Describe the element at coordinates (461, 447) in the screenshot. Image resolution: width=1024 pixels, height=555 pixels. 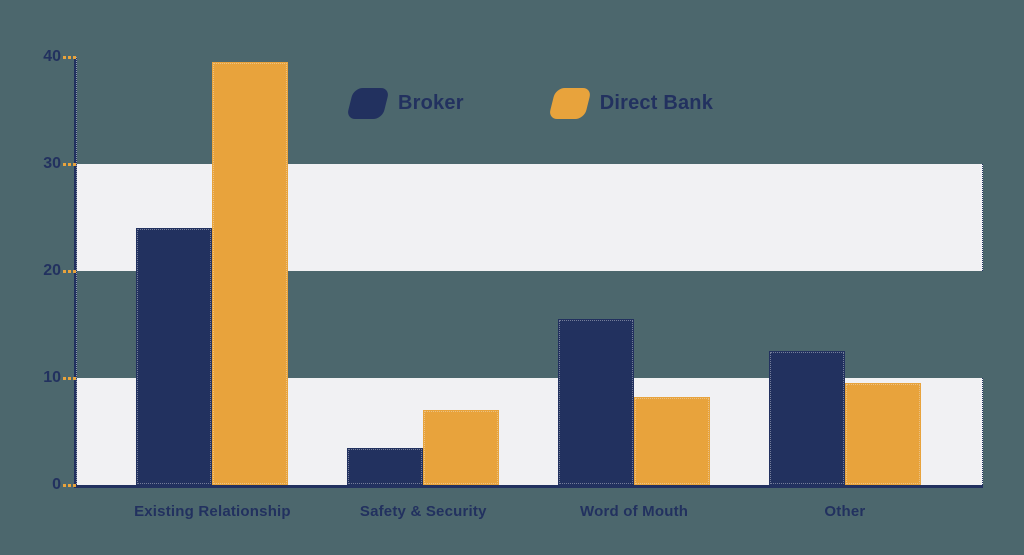
I see `bar-direct-bank-safety-security` at that location.